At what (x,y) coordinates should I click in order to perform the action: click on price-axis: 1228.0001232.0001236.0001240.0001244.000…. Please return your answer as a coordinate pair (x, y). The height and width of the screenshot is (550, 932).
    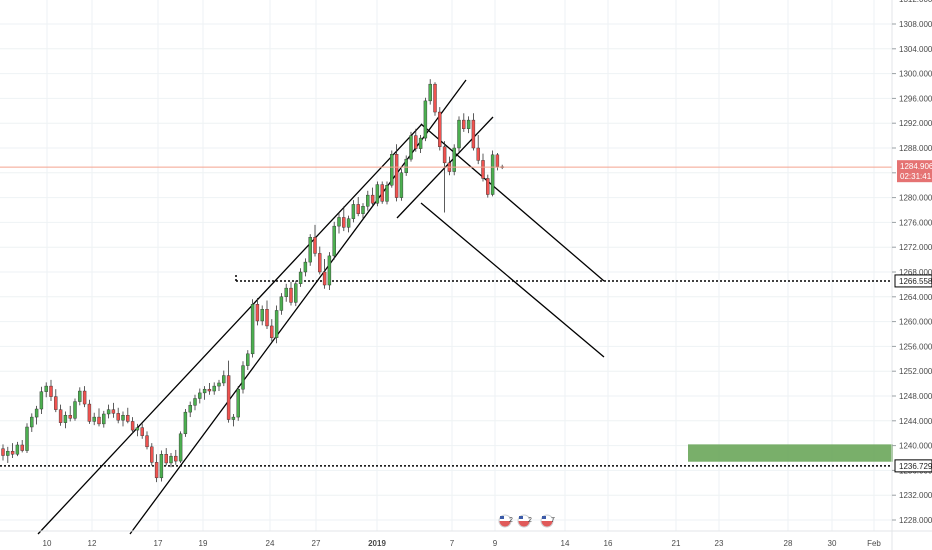
    Looking at the image, I should click on (912, 262).